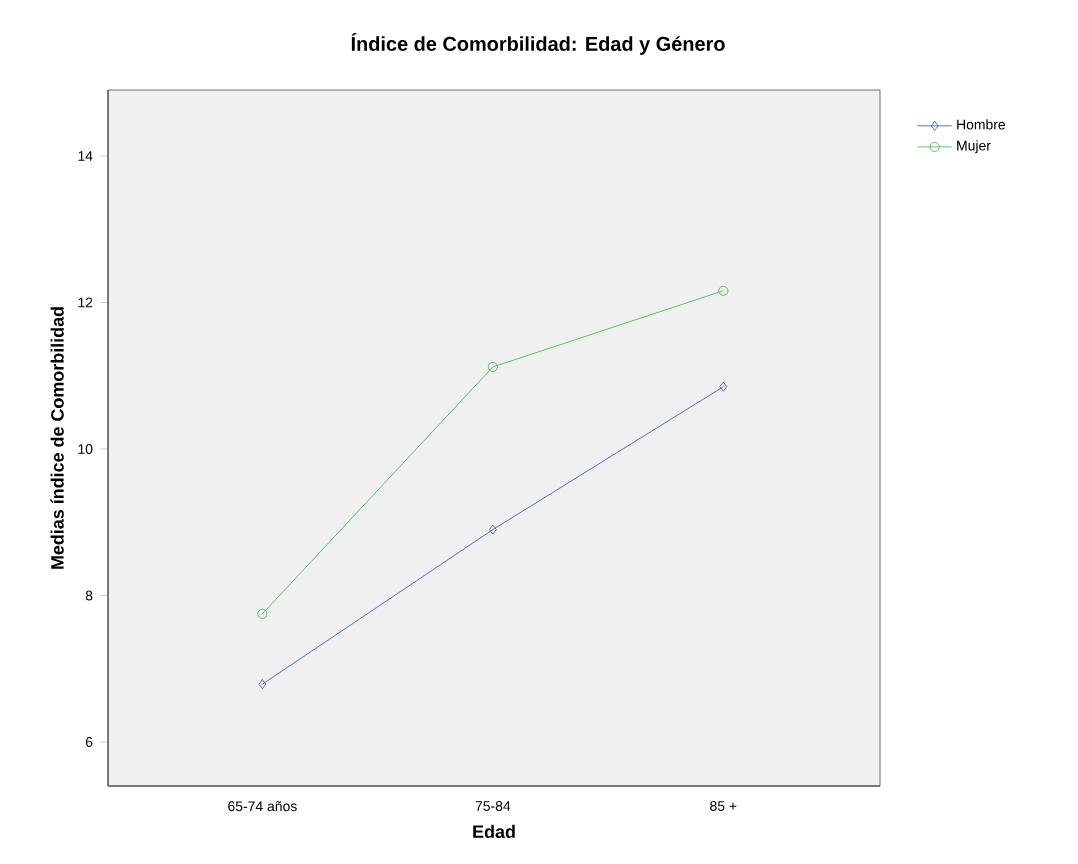  What do you see at coordinates (57, 438) in the screenshot?
I see `y-axis-title: Medias índice de Comorbilidad` at bounding box center [57, 438].